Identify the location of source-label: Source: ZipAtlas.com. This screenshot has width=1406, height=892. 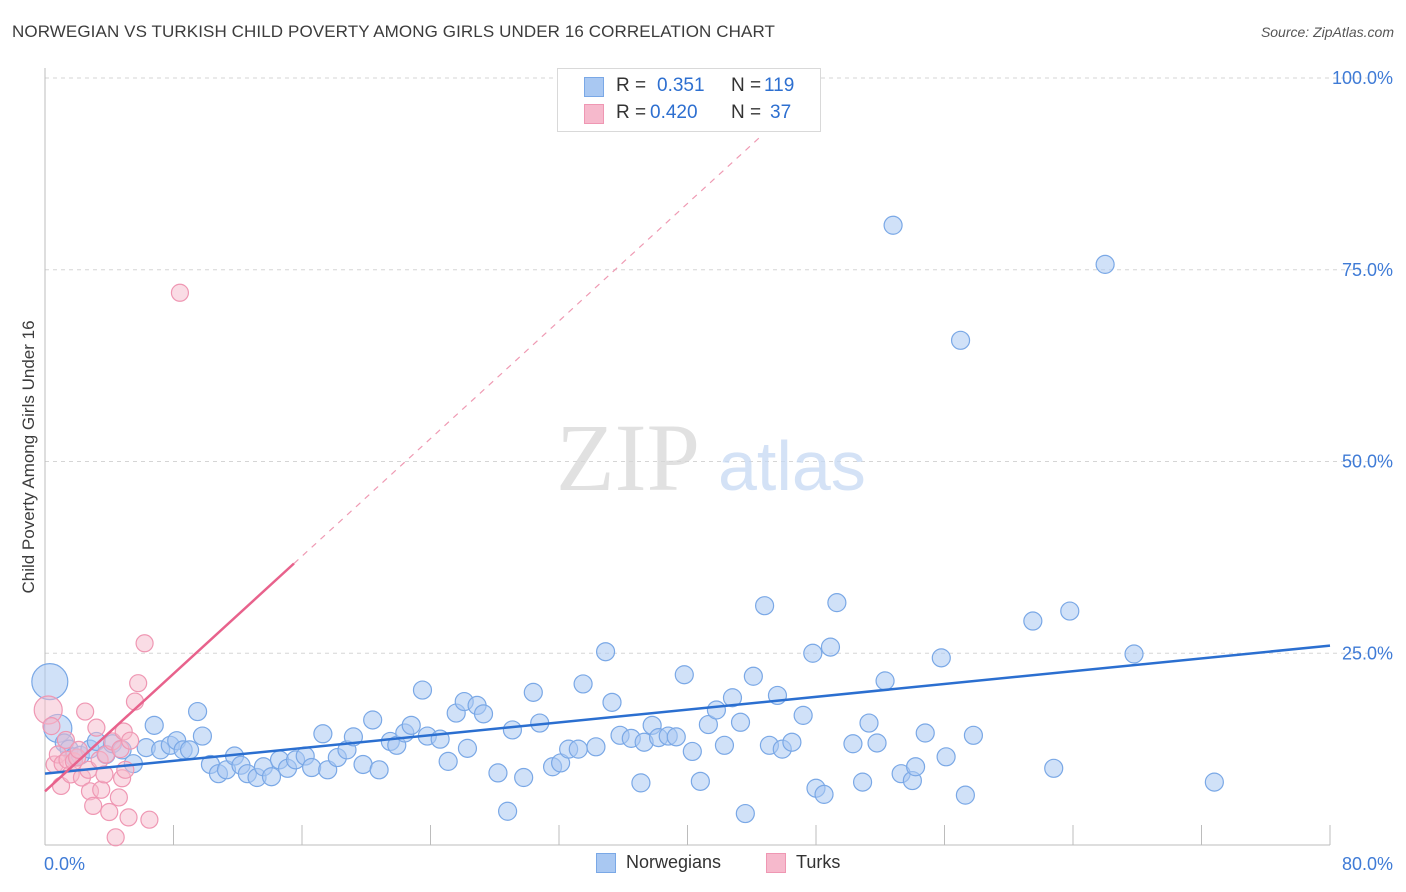
(1327, 32).